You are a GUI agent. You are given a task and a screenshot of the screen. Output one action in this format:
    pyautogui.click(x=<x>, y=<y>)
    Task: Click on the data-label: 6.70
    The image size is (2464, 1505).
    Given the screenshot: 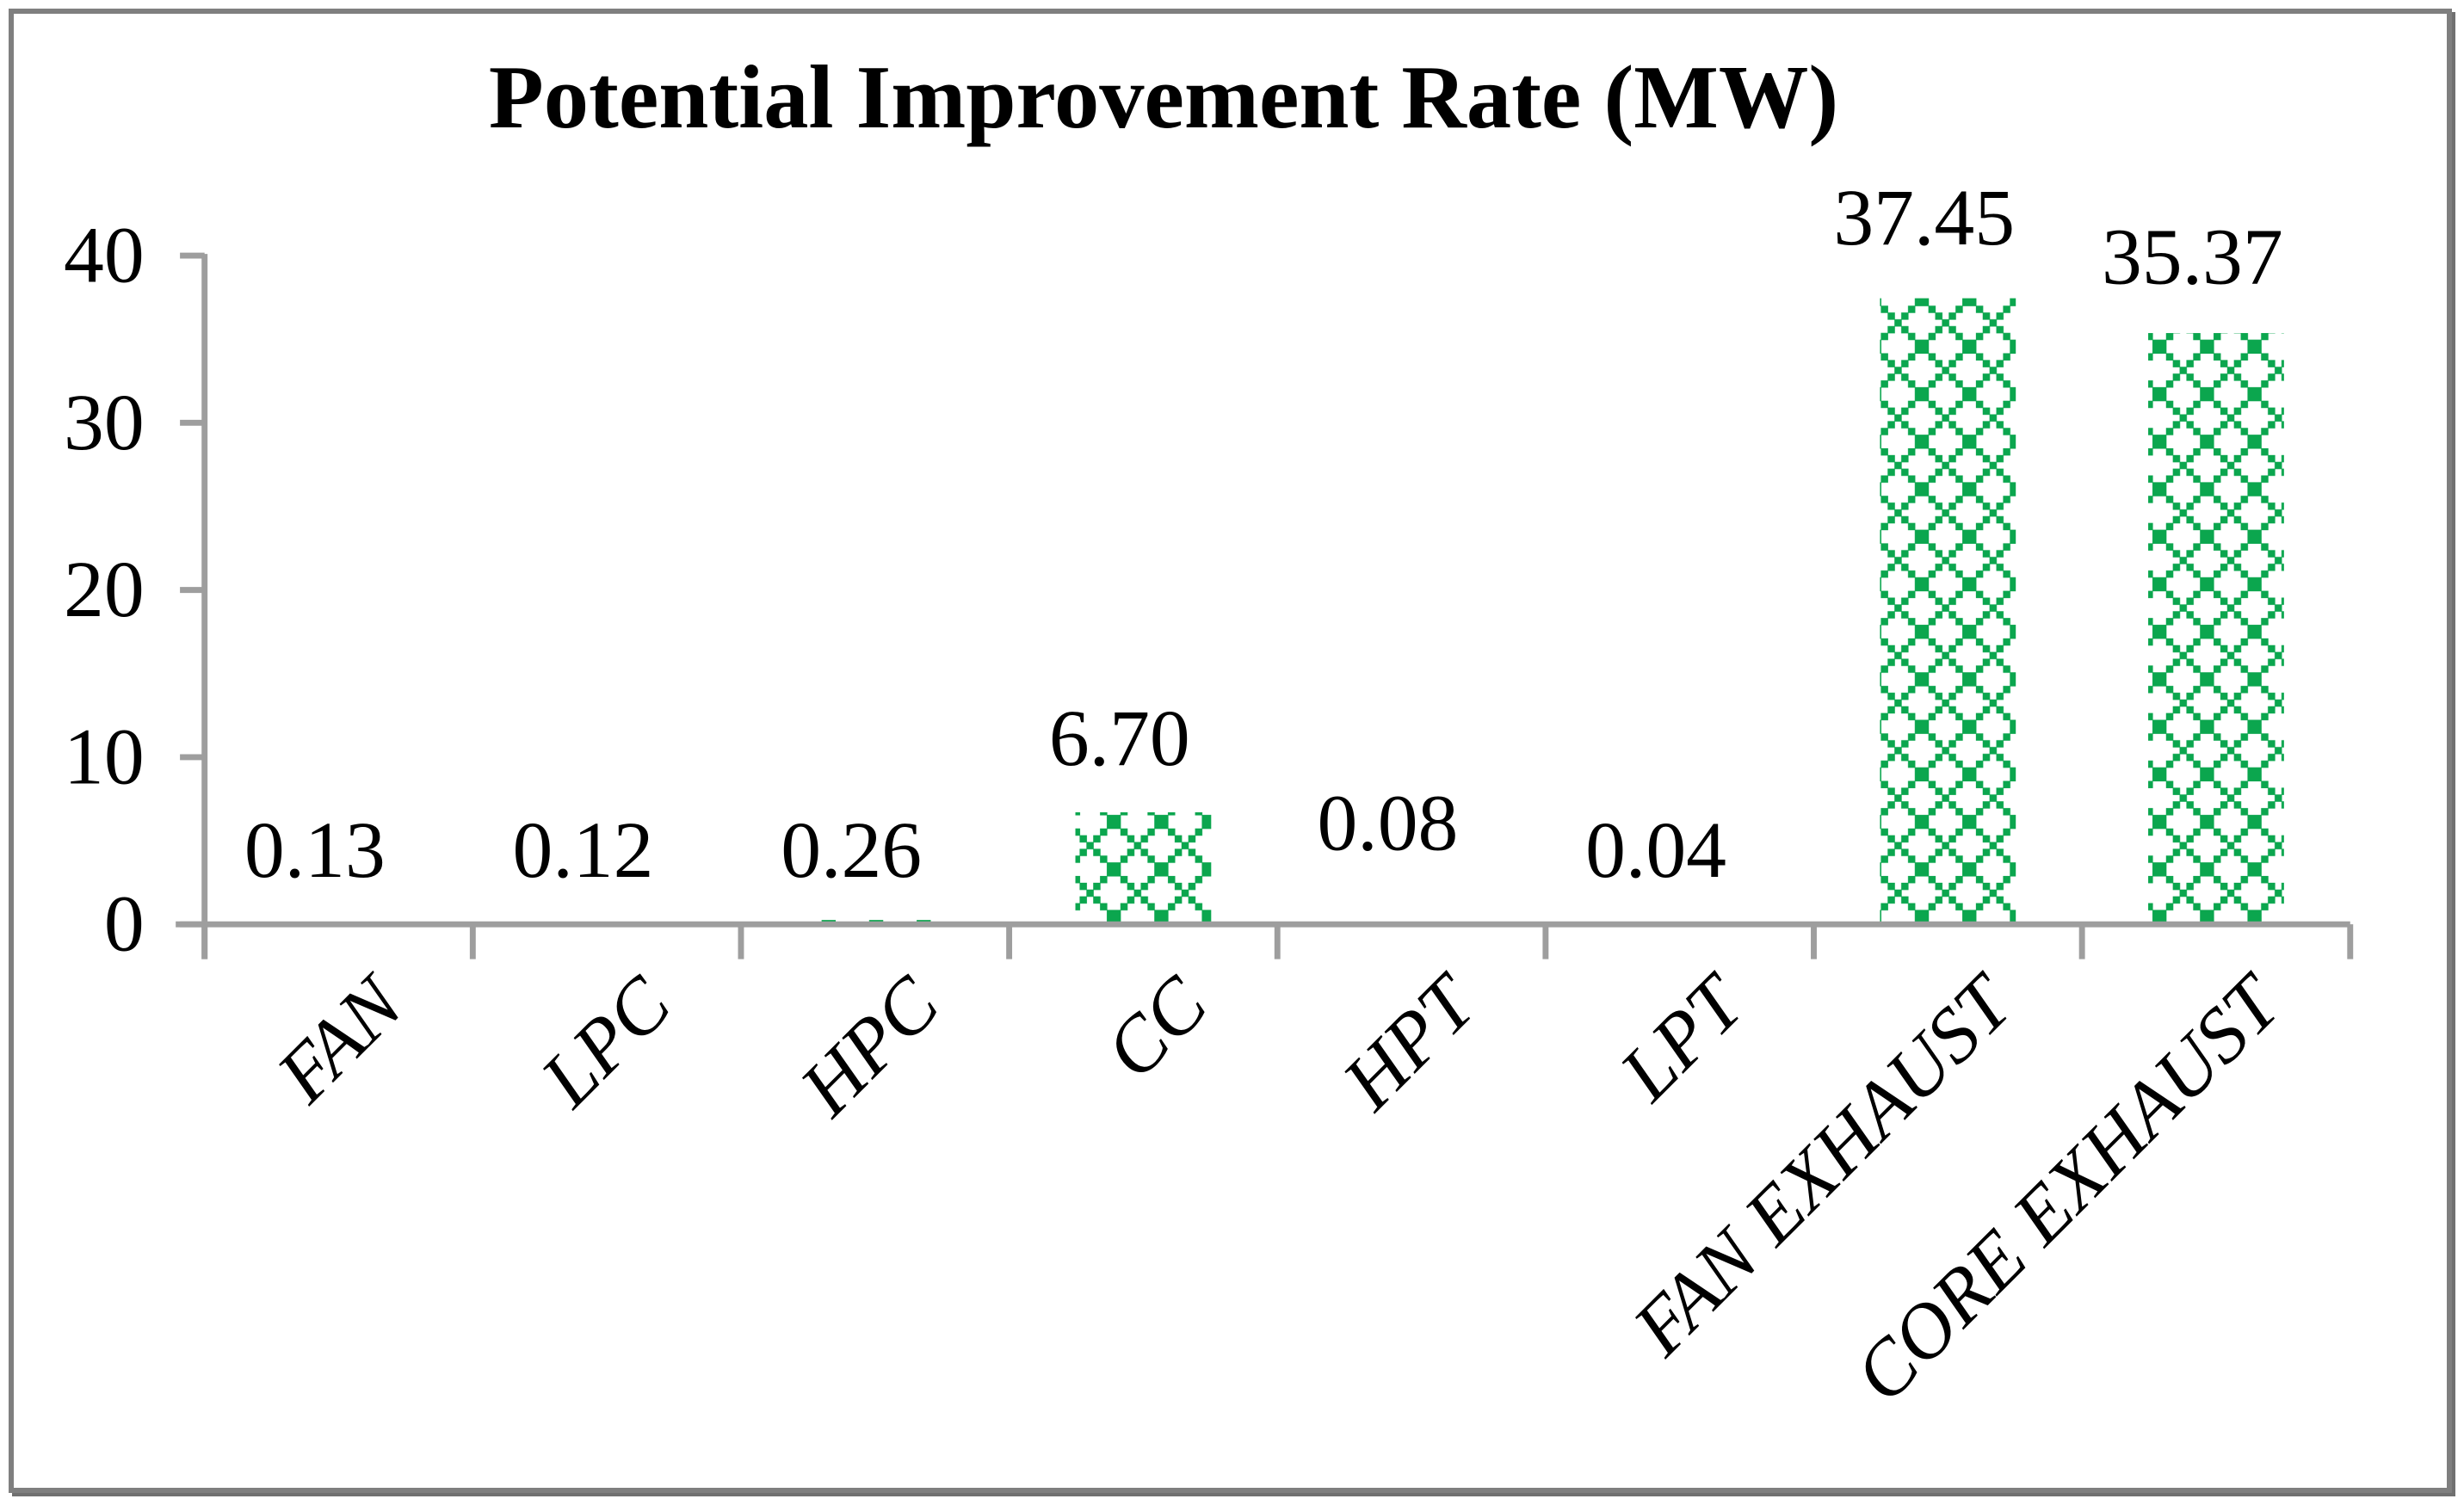 What is the action you would take?
    pyautogui.click(x=1119, y=739)
    